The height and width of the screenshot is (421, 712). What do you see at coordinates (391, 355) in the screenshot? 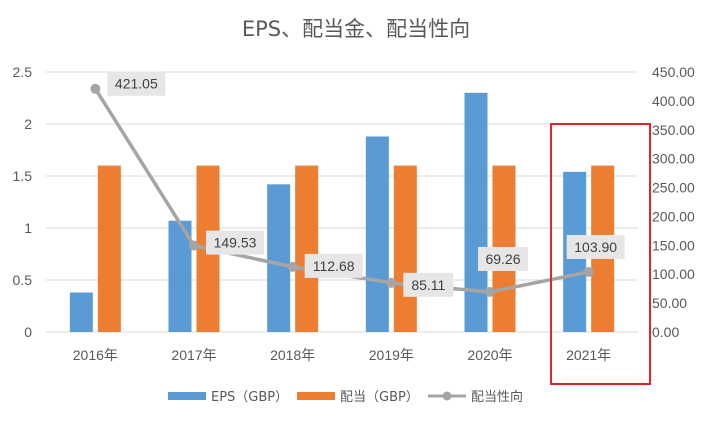
I see `x-tick-3: 2019年` at bounding box center [391, 355].